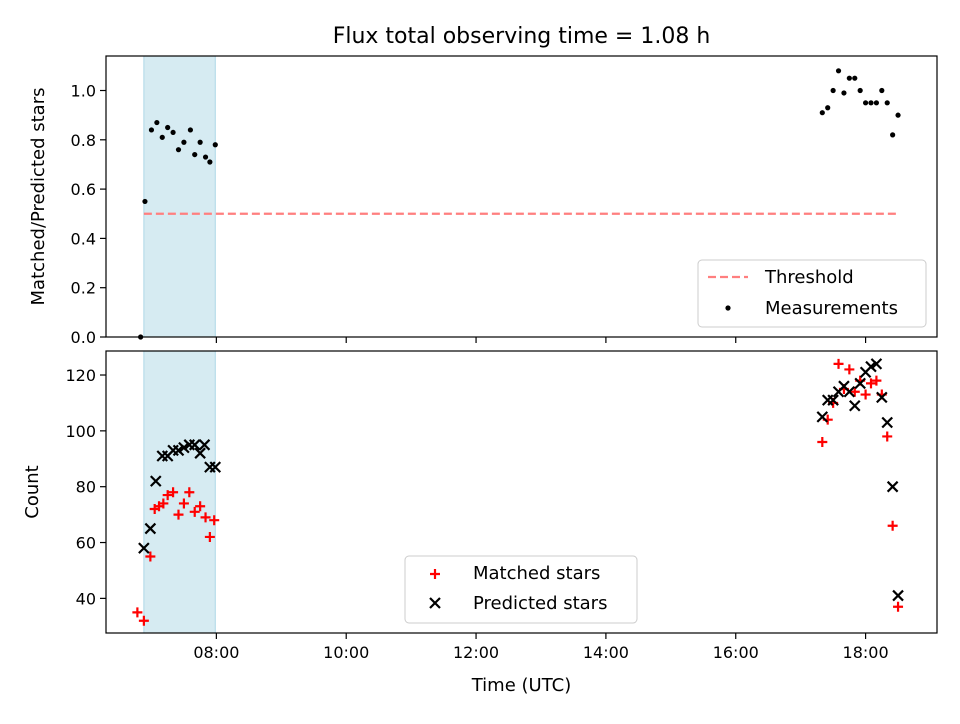  What do you see at coordinates (86, 543) in the screenshot?
I see `y-tick-label: 60` at bounding box center [86, 543].